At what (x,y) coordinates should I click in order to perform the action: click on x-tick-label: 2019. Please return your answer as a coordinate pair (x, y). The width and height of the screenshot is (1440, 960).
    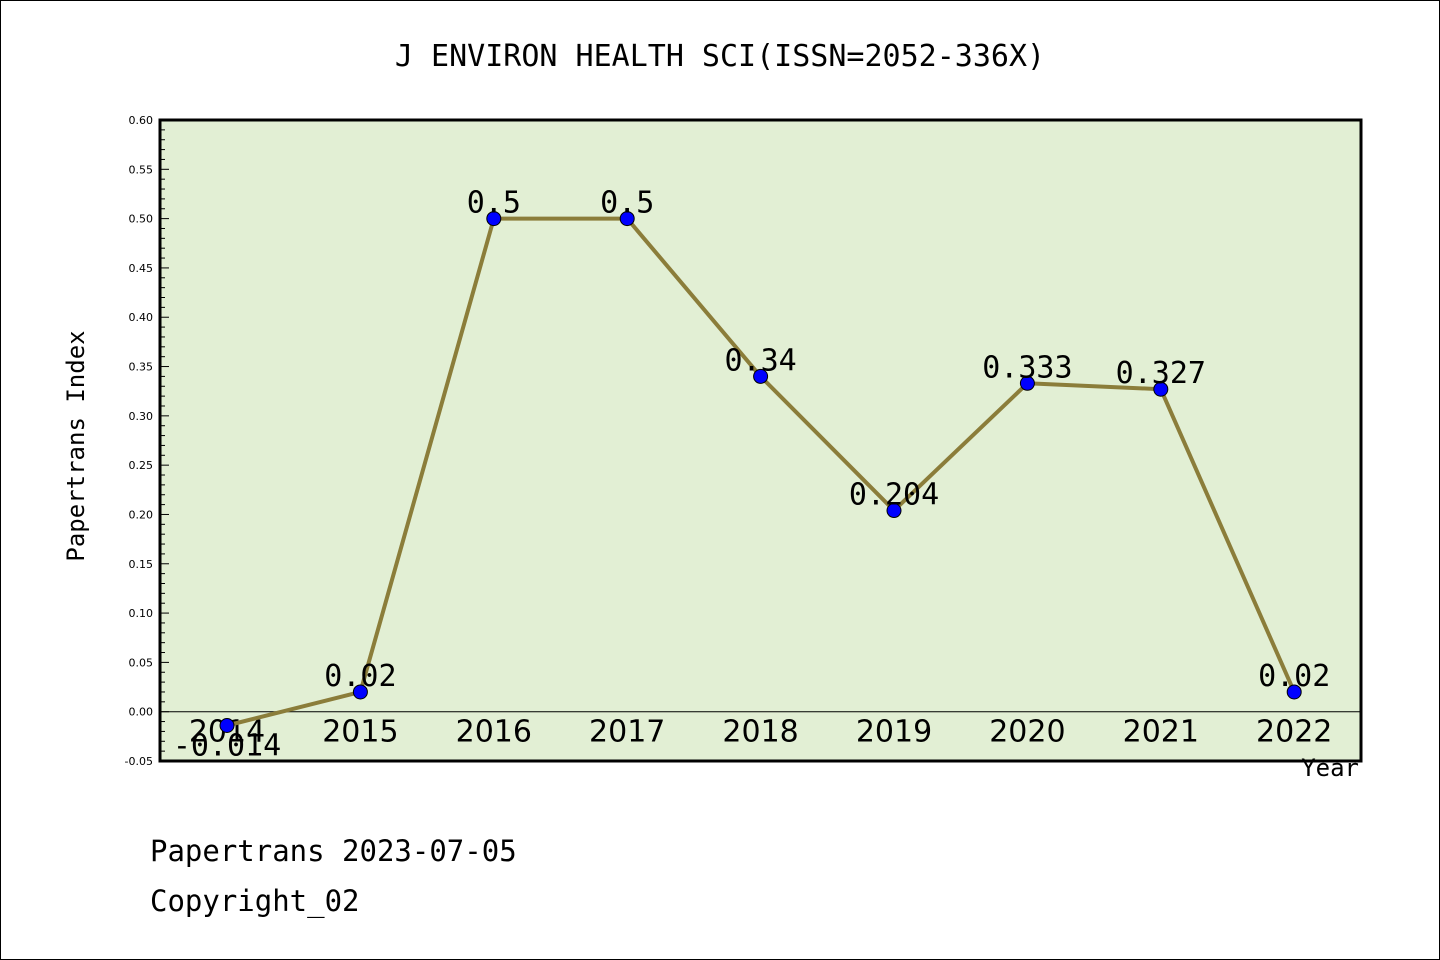
    Looking at the image, I should click on (894, 732).